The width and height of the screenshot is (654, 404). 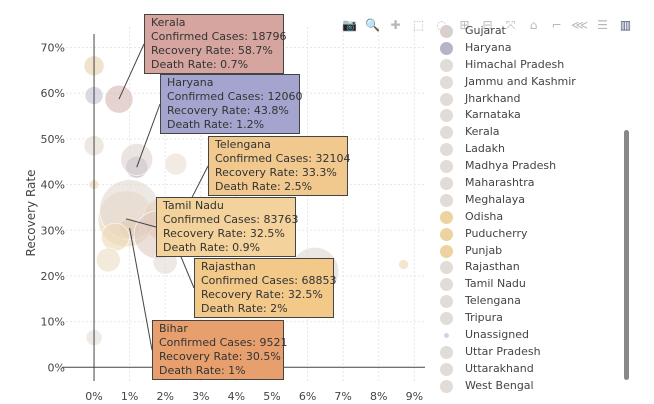 What do you see at coordinates (530, 200) in the screenshot?
I see `legend-item: Meghalaya` at bounding box center [530, 200].